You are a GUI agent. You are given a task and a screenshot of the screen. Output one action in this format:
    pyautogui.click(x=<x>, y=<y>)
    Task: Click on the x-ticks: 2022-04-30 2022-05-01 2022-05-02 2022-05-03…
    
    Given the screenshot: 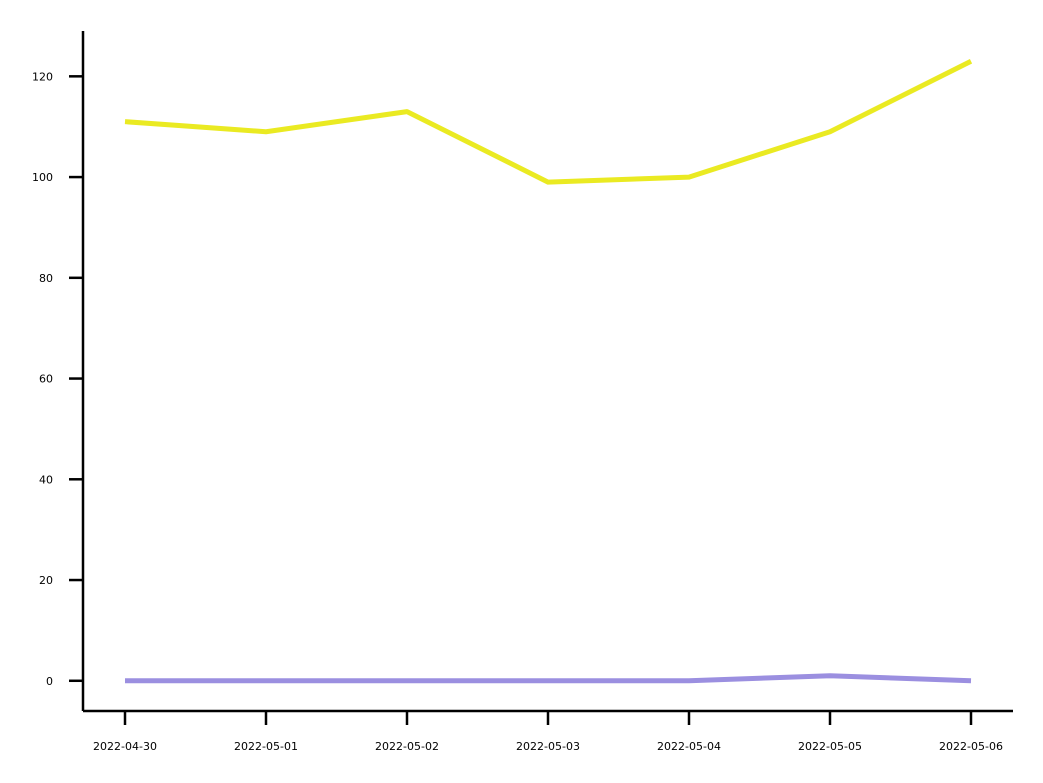 What is the action you would take?
    pyautogui.click(x=548, y=732)
    